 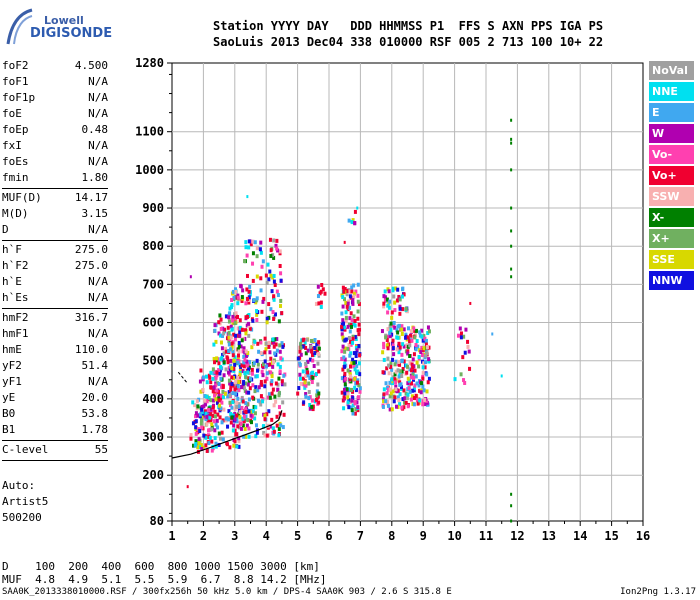 What do you see at coordinates (55, 282) in the screenshot?
I see `param-row: h`E N/A` at bounding box center [55, 282].